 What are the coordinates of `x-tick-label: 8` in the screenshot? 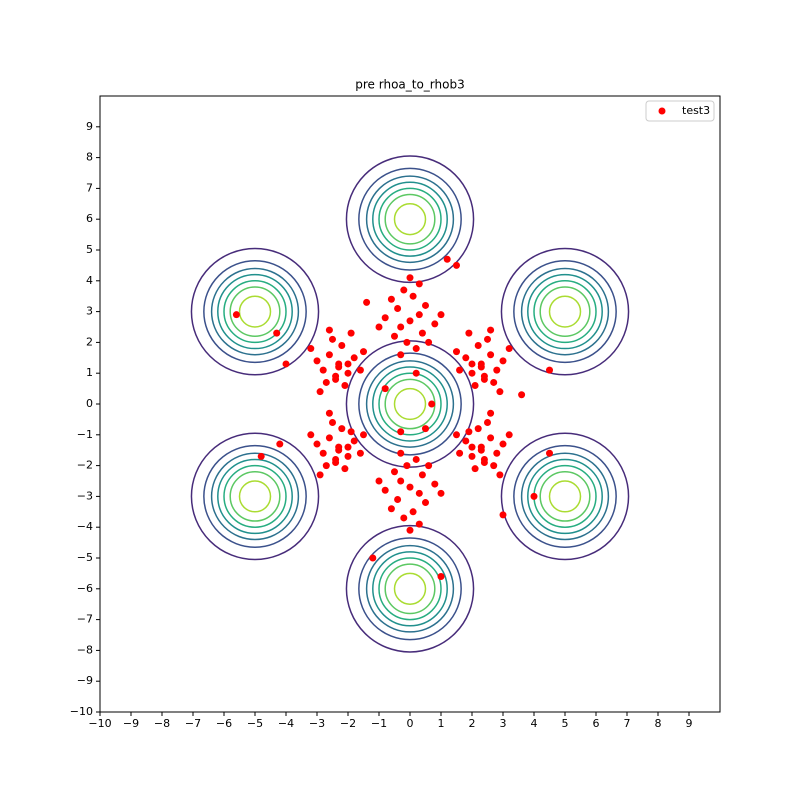 It's located at (658, 723).